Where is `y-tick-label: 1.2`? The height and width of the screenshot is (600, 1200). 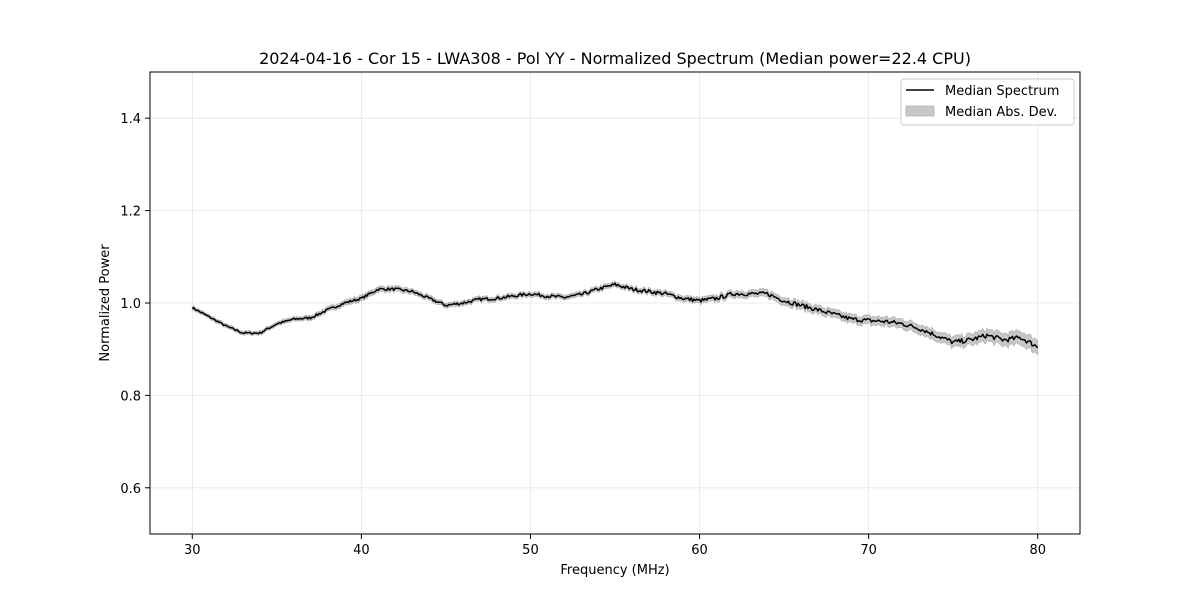 y-tick-label: 1.2 is located at coordinates (130, 212).